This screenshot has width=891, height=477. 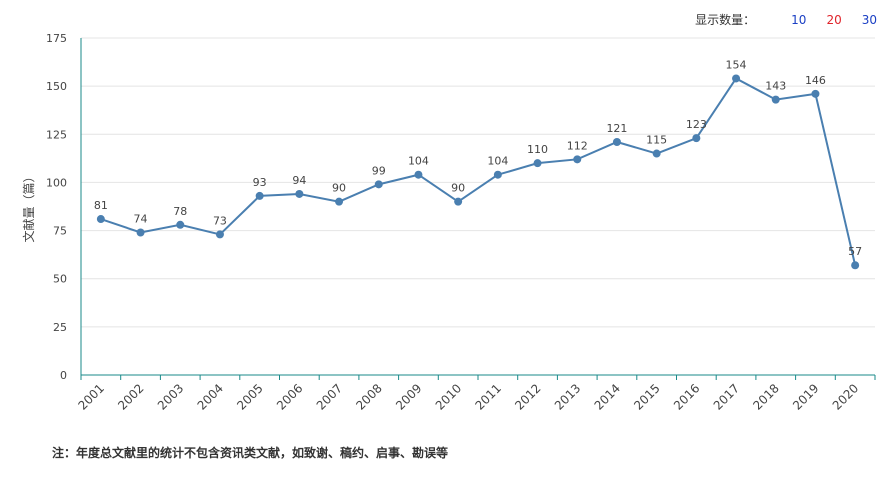 I want to click on x-tick-label: 2012, so click(x=527, y=396).